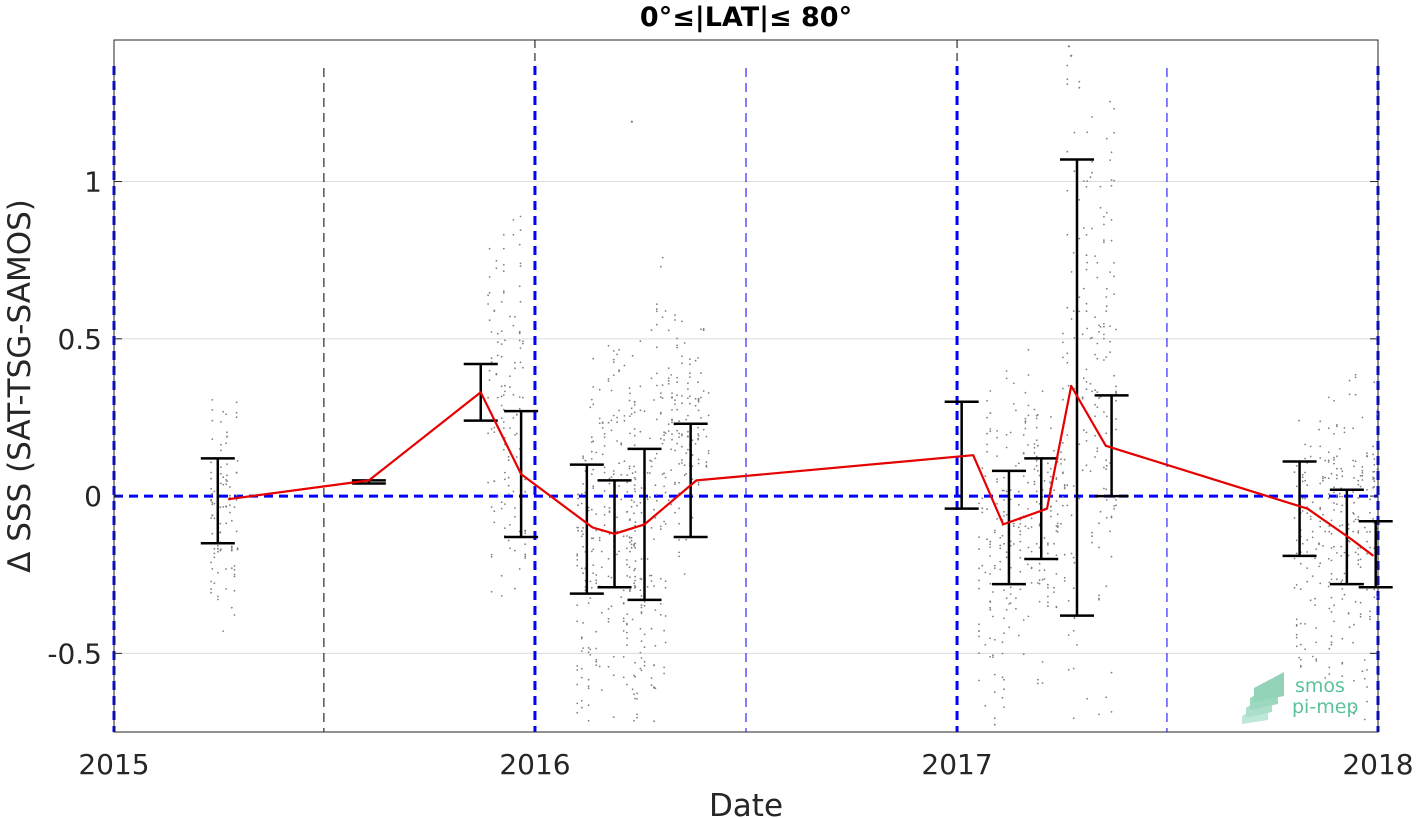 The width and height of the screenshot is (1418, 818). What do you see at coordinates (1069, 46) in the screenshot?
I see `scatter-outlier` at bounding box center [1069, 46].